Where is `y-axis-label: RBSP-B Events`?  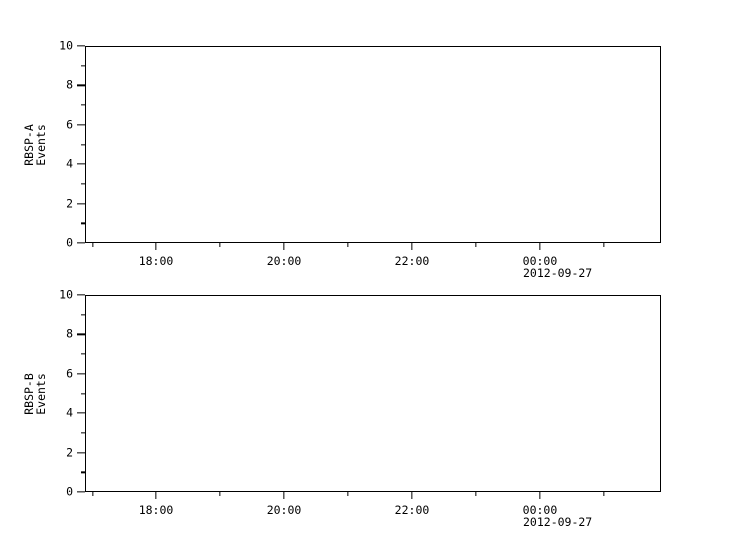
y-axis-label: RBSP-B Events is located at coordinates (35, 393).